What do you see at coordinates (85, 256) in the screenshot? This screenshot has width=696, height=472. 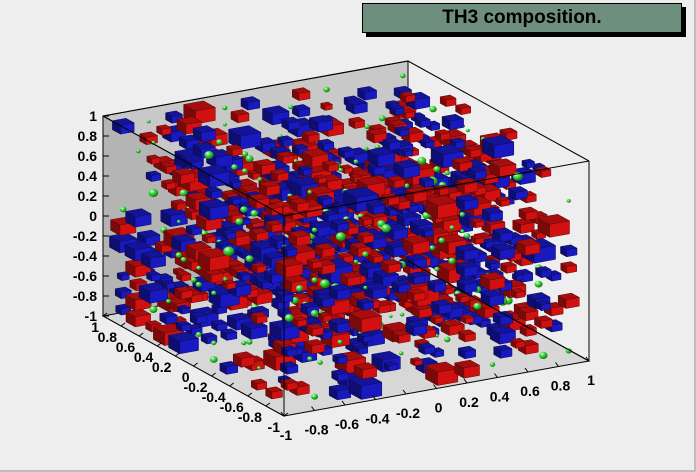 I see `z-tick-label: -0.4` at bounding box center [85, 256].